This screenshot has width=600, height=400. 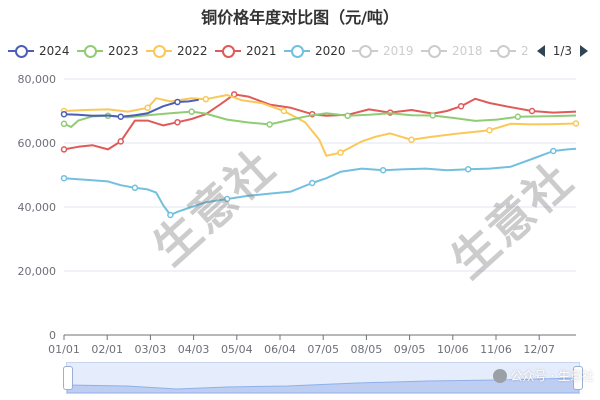 I want to click on zoom-handle-left, so click(x=68, y=378).